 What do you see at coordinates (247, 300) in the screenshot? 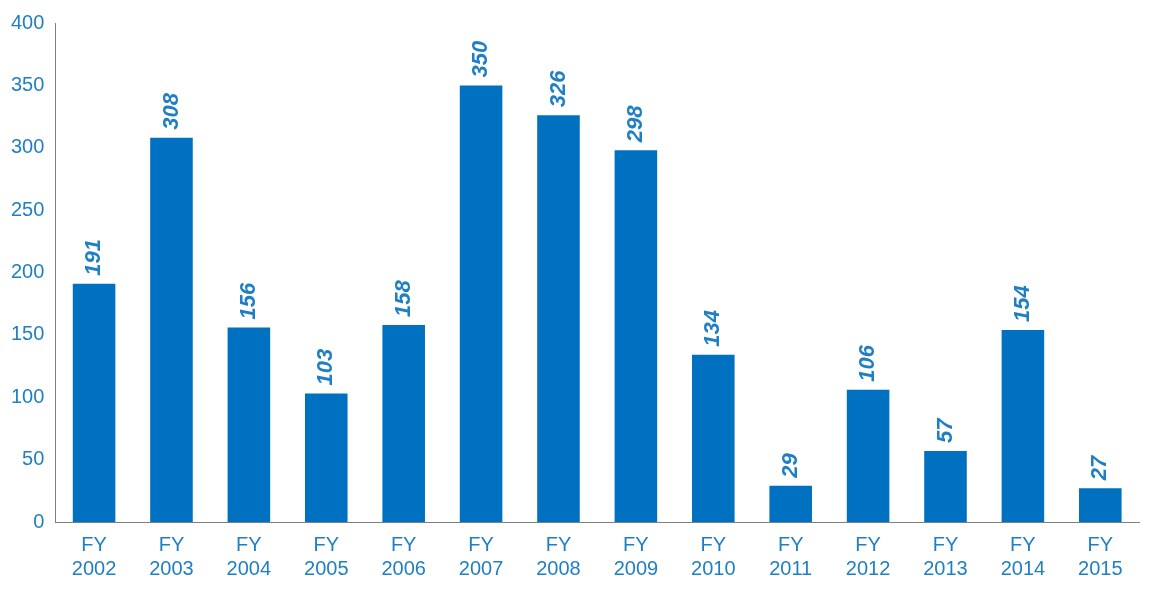
I see `data-label: 156` at bounding box center [247, 300].